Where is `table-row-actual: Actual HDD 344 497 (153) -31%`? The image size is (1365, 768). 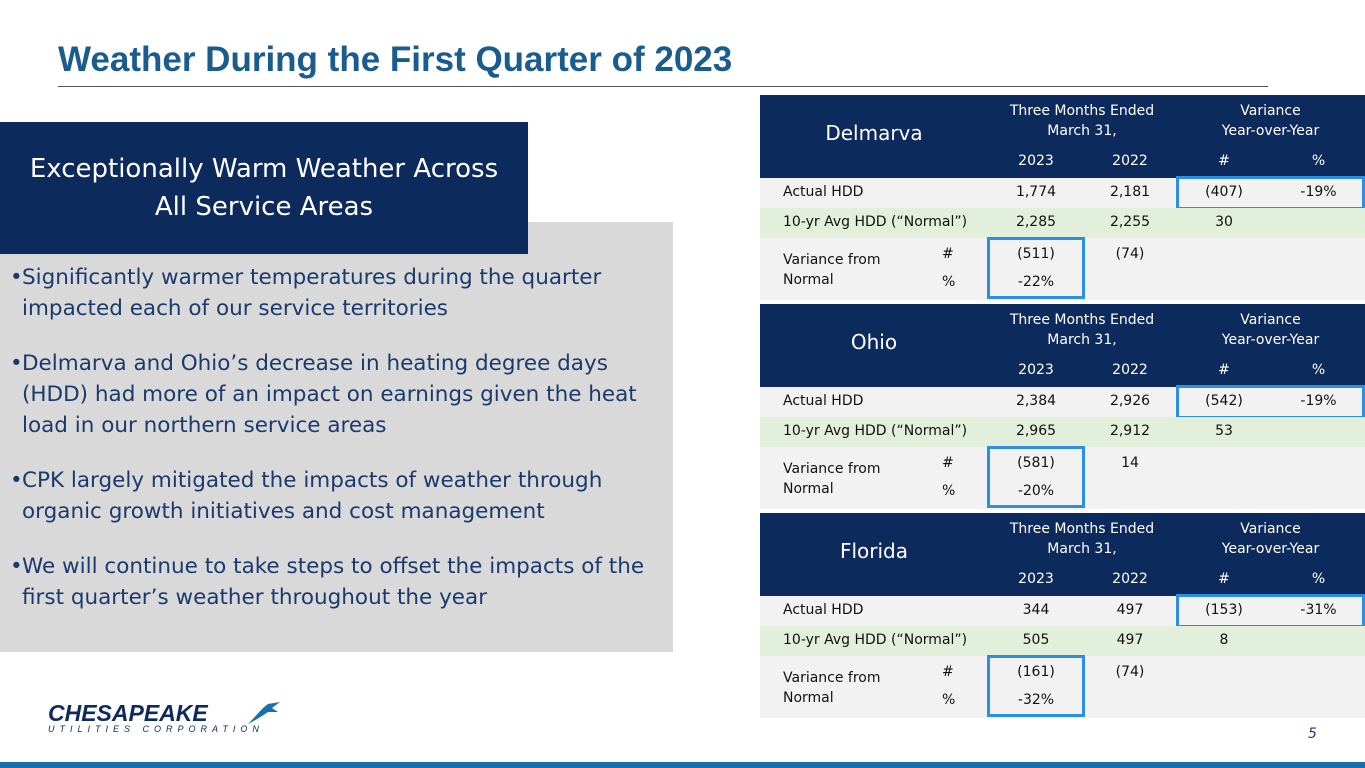
table-row-actual: Actual HDD 344 497 (153) -31% is located at coordinates (1062, 611).